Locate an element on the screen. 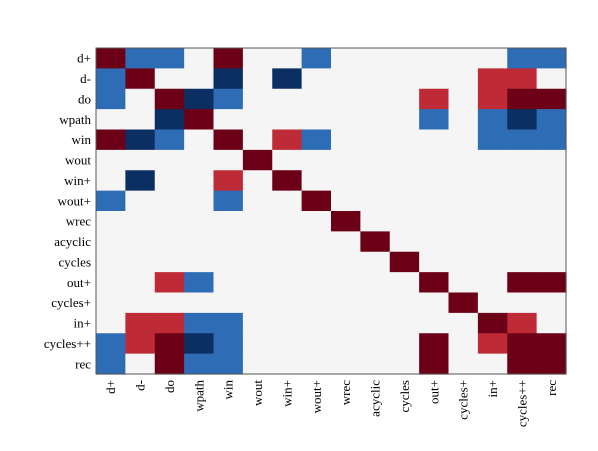 The width and height of the screenshot is (598, 451). heatmap-cell-do-wout+ is located at coordinates (316, 99).